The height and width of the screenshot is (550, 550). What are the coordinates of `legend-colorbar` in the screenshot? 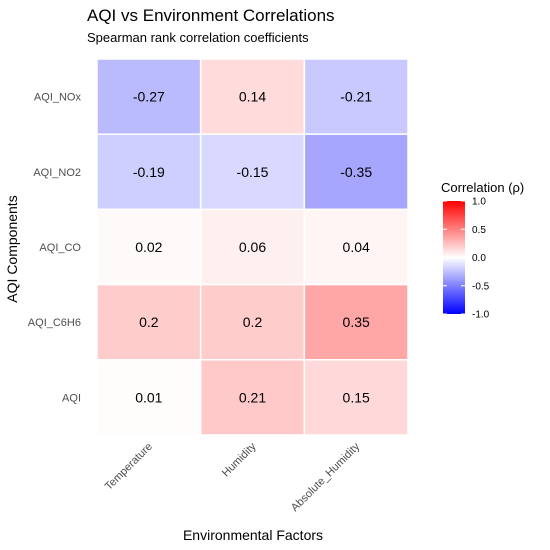 It's located at (454, 257).